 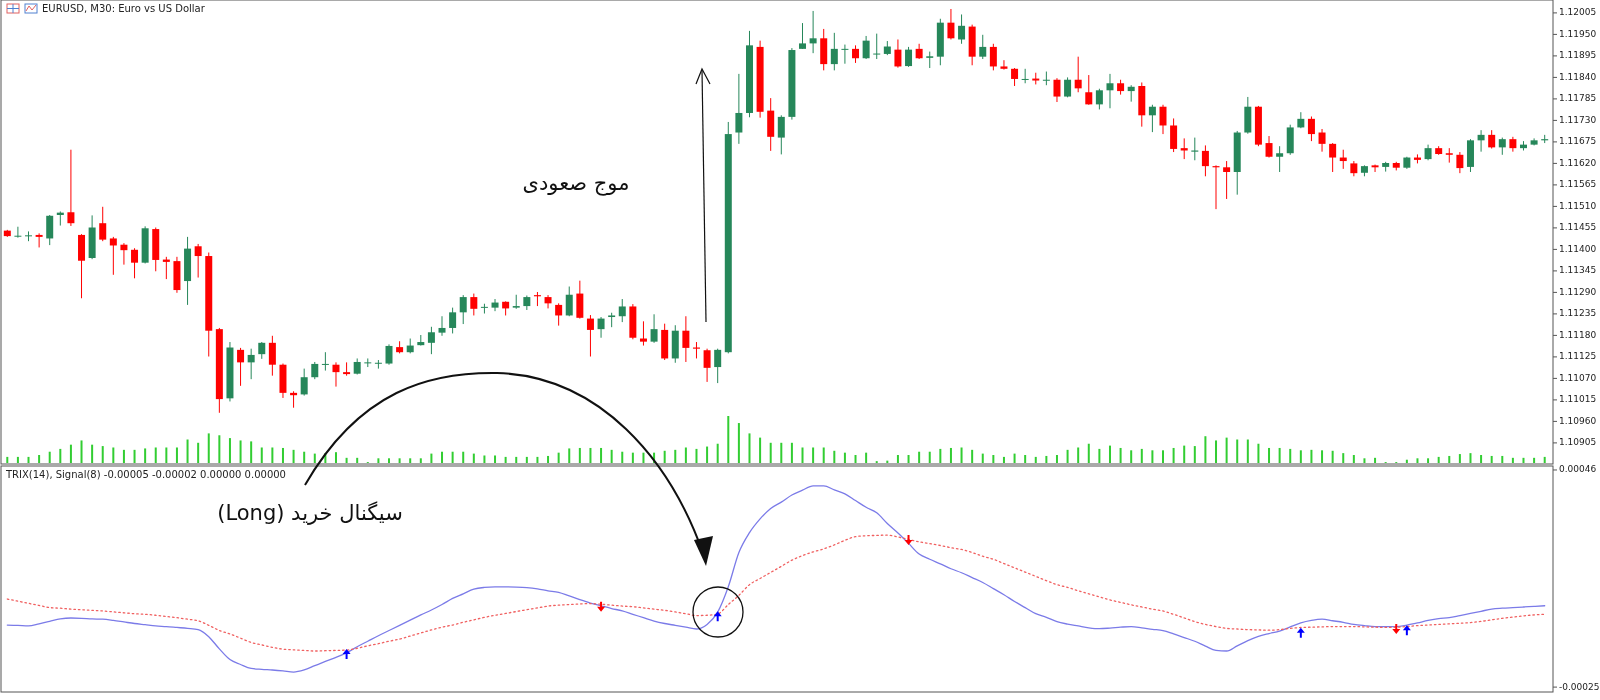 What do you see at coordinates (1578, 270) in the screenshot?
I see `y-tick-label: 1.11345` at bounding box center [1578, 270].